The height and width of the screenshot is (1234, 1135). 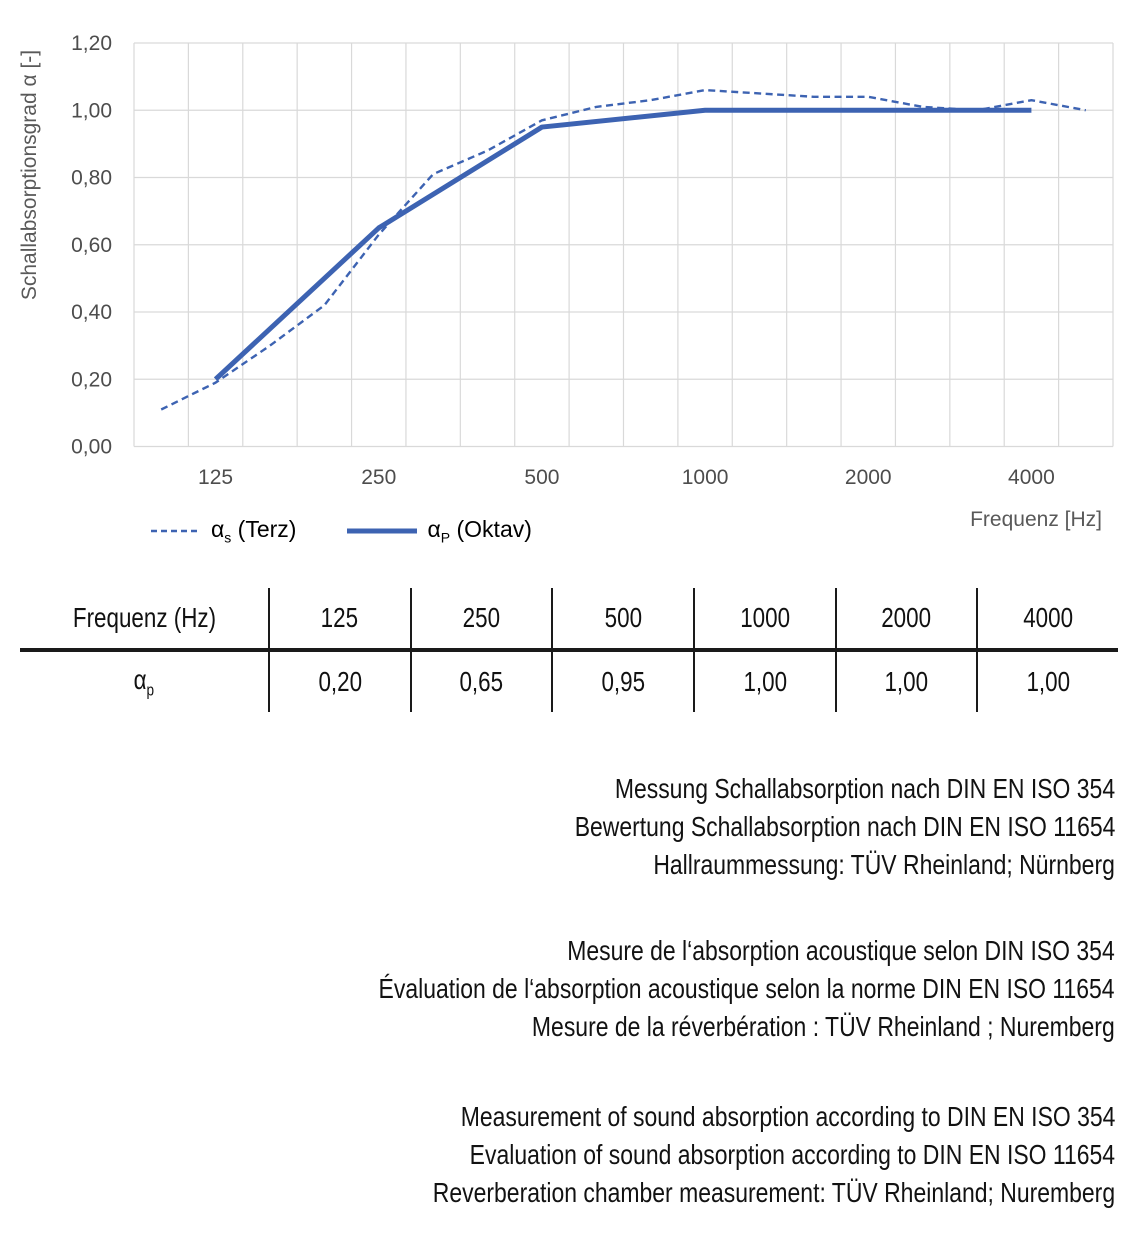 What do you see at coordinates (91, 312) in the screenshot?
I see `y-tick-label: 0,40` at bounding box center [91, 312].